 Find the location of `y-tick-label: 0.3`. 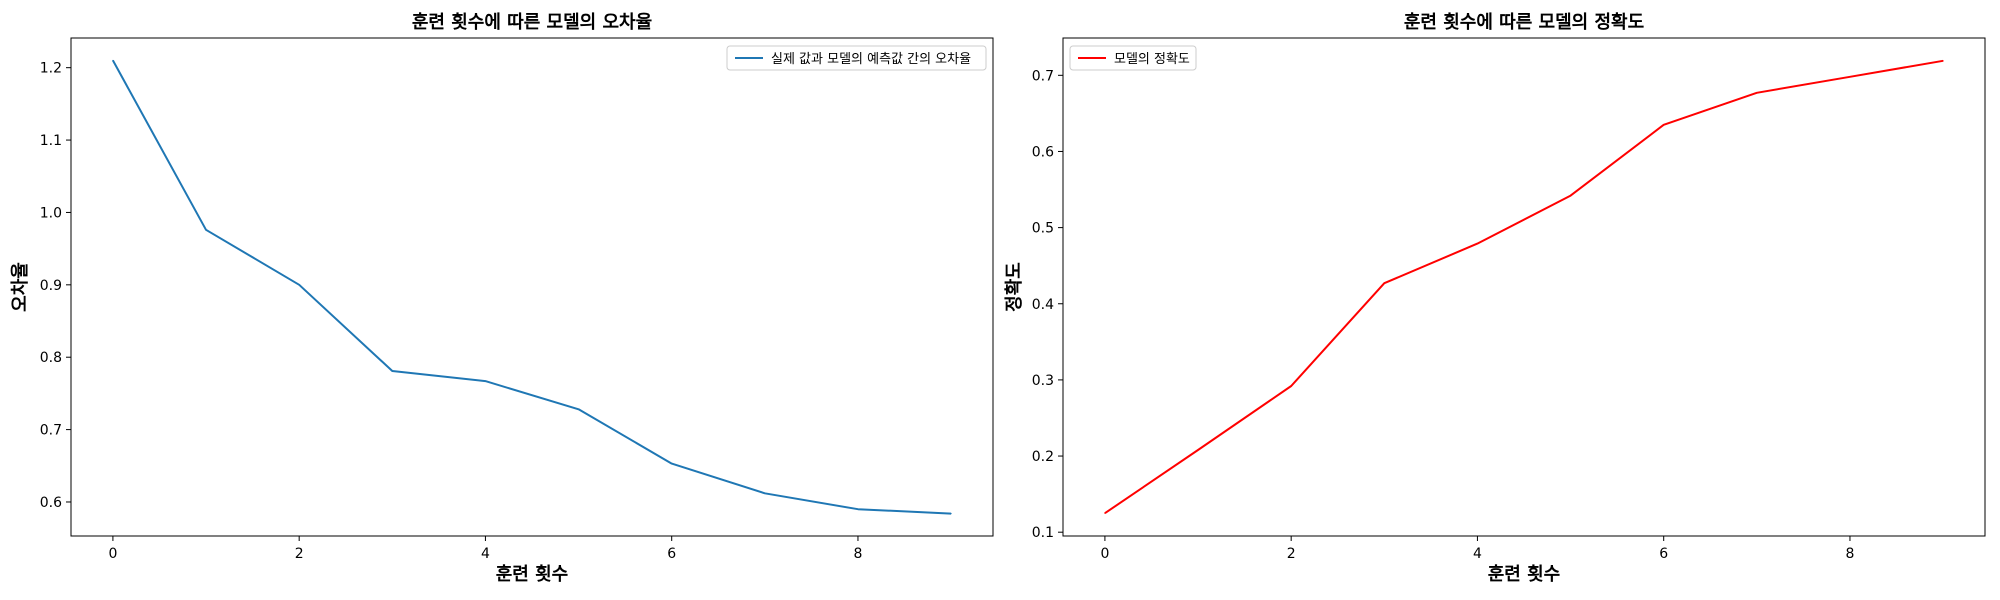

y-tick-label: 0.3 is located at coordinates (1043, 381).